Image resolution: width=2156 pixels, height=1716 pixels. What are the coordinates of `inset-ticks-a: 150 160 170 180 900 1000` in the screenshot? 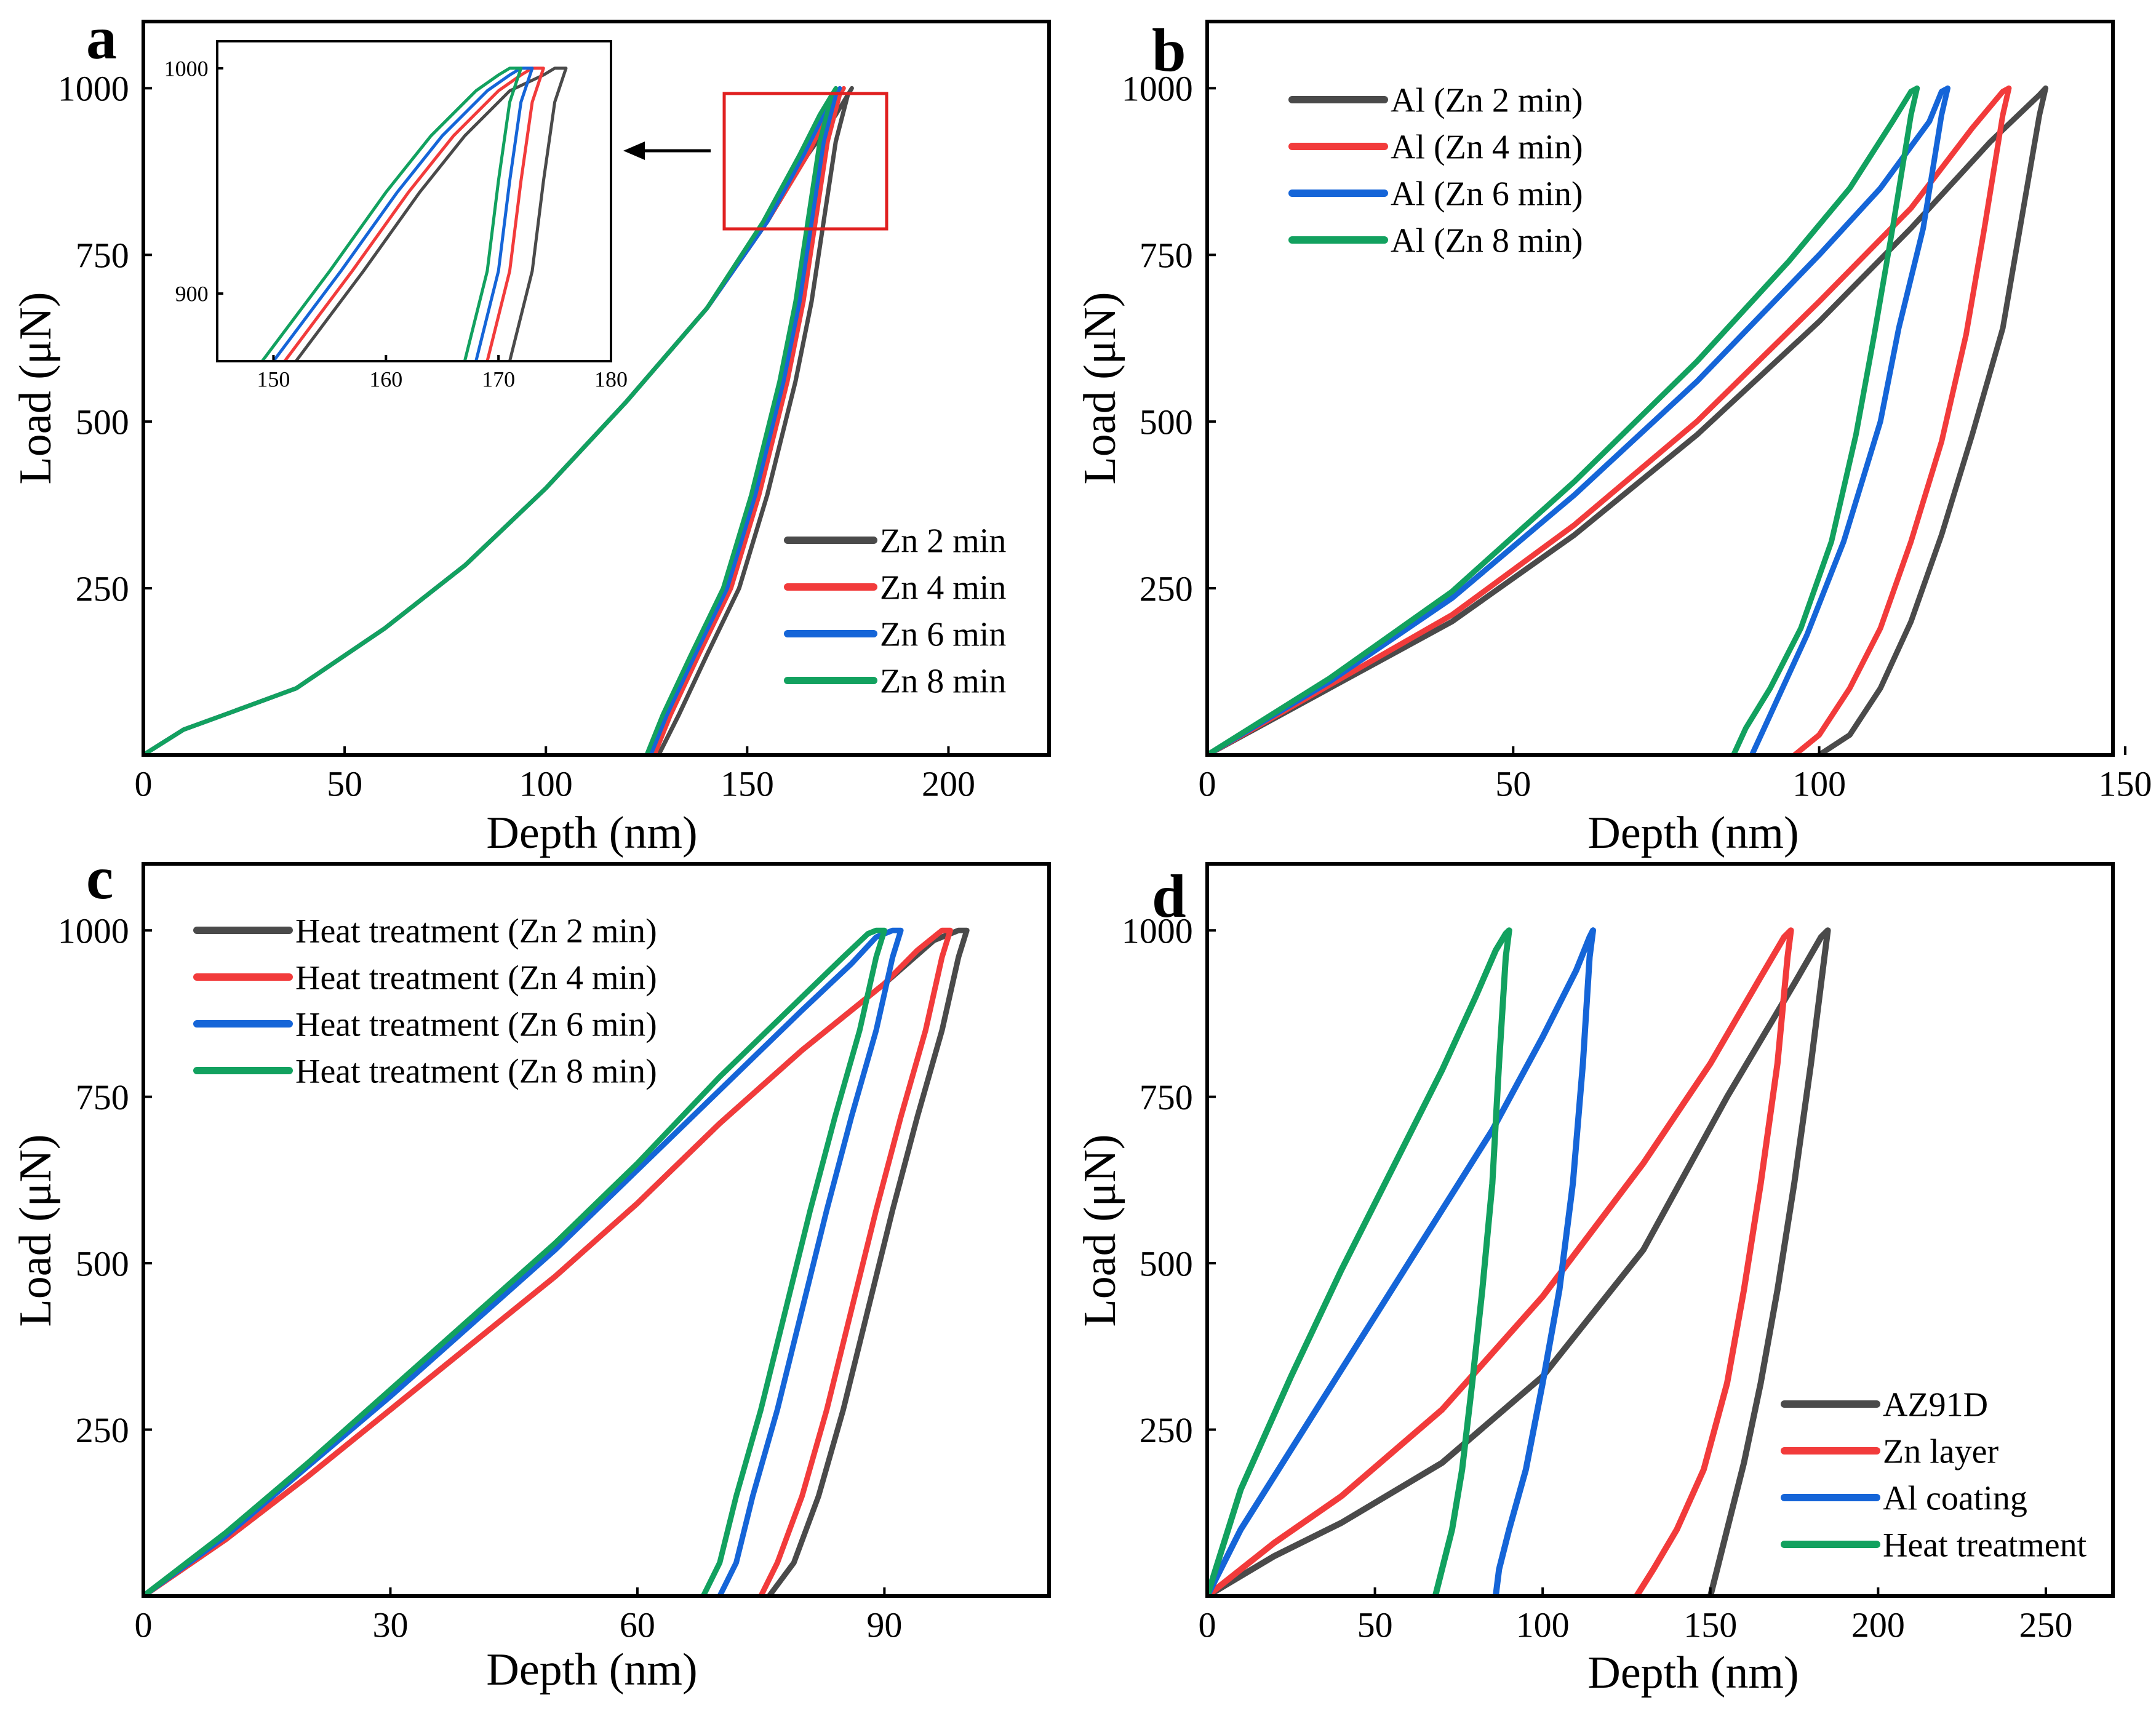 It's located at (396, 224).